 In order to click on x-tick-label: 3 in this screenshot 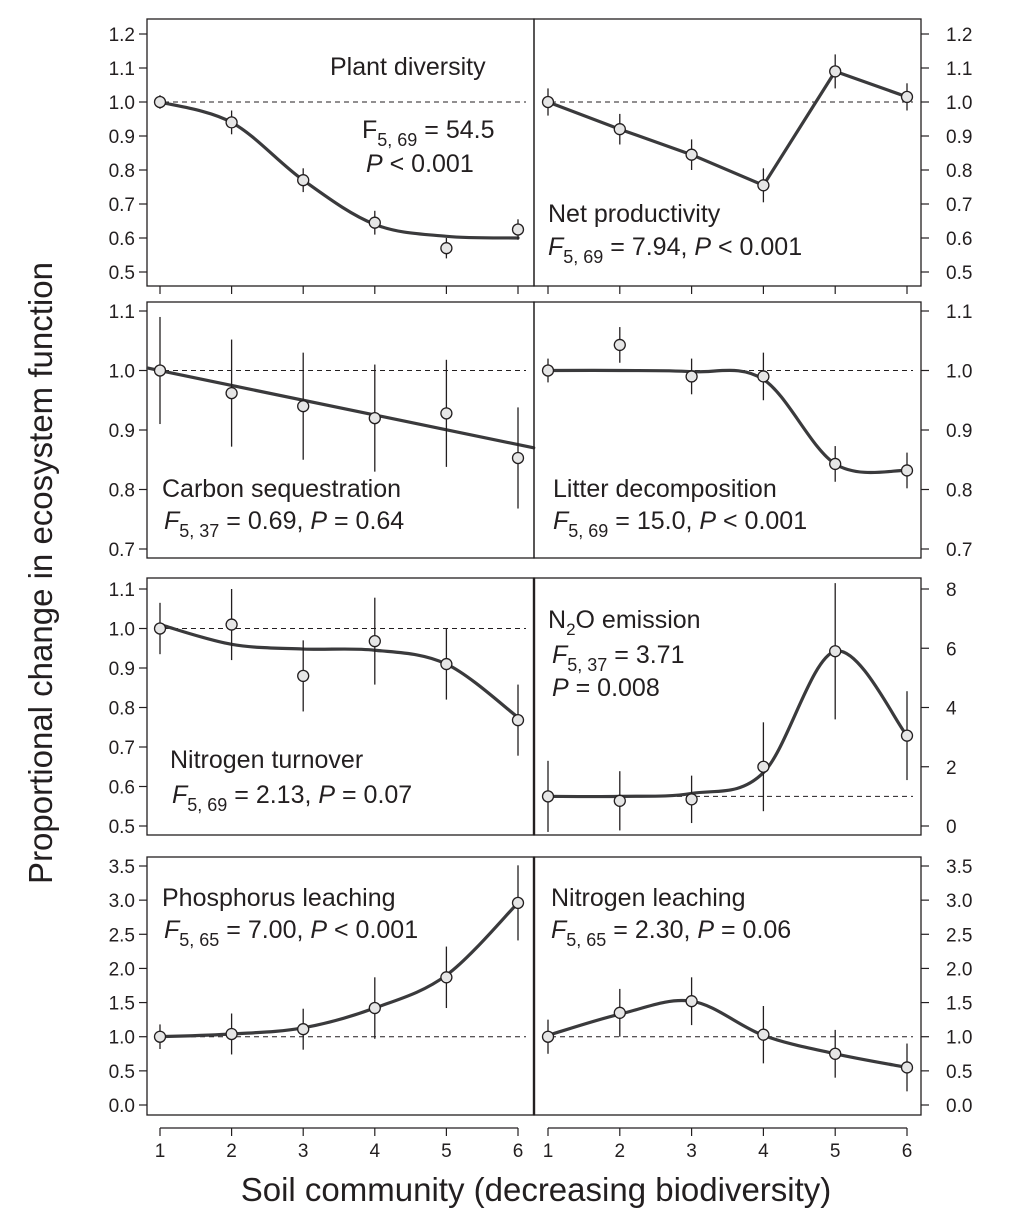, I will do `click(303, 1151)`.